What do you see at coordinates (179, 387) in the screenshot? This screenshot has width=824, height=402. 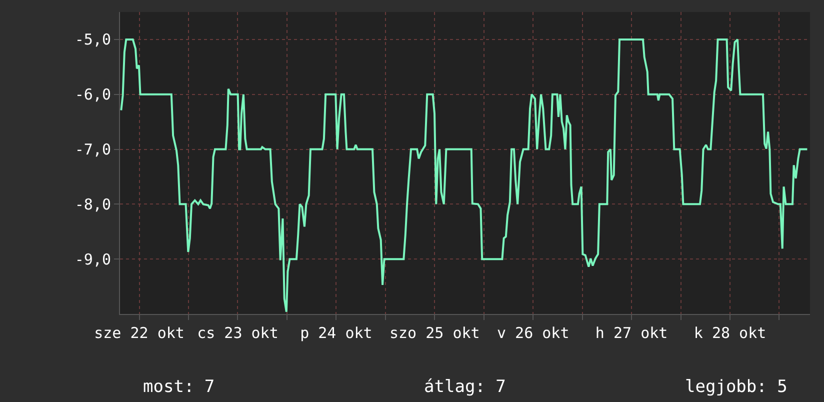 I see `text: most: 7` at bounding box center [179, 387].